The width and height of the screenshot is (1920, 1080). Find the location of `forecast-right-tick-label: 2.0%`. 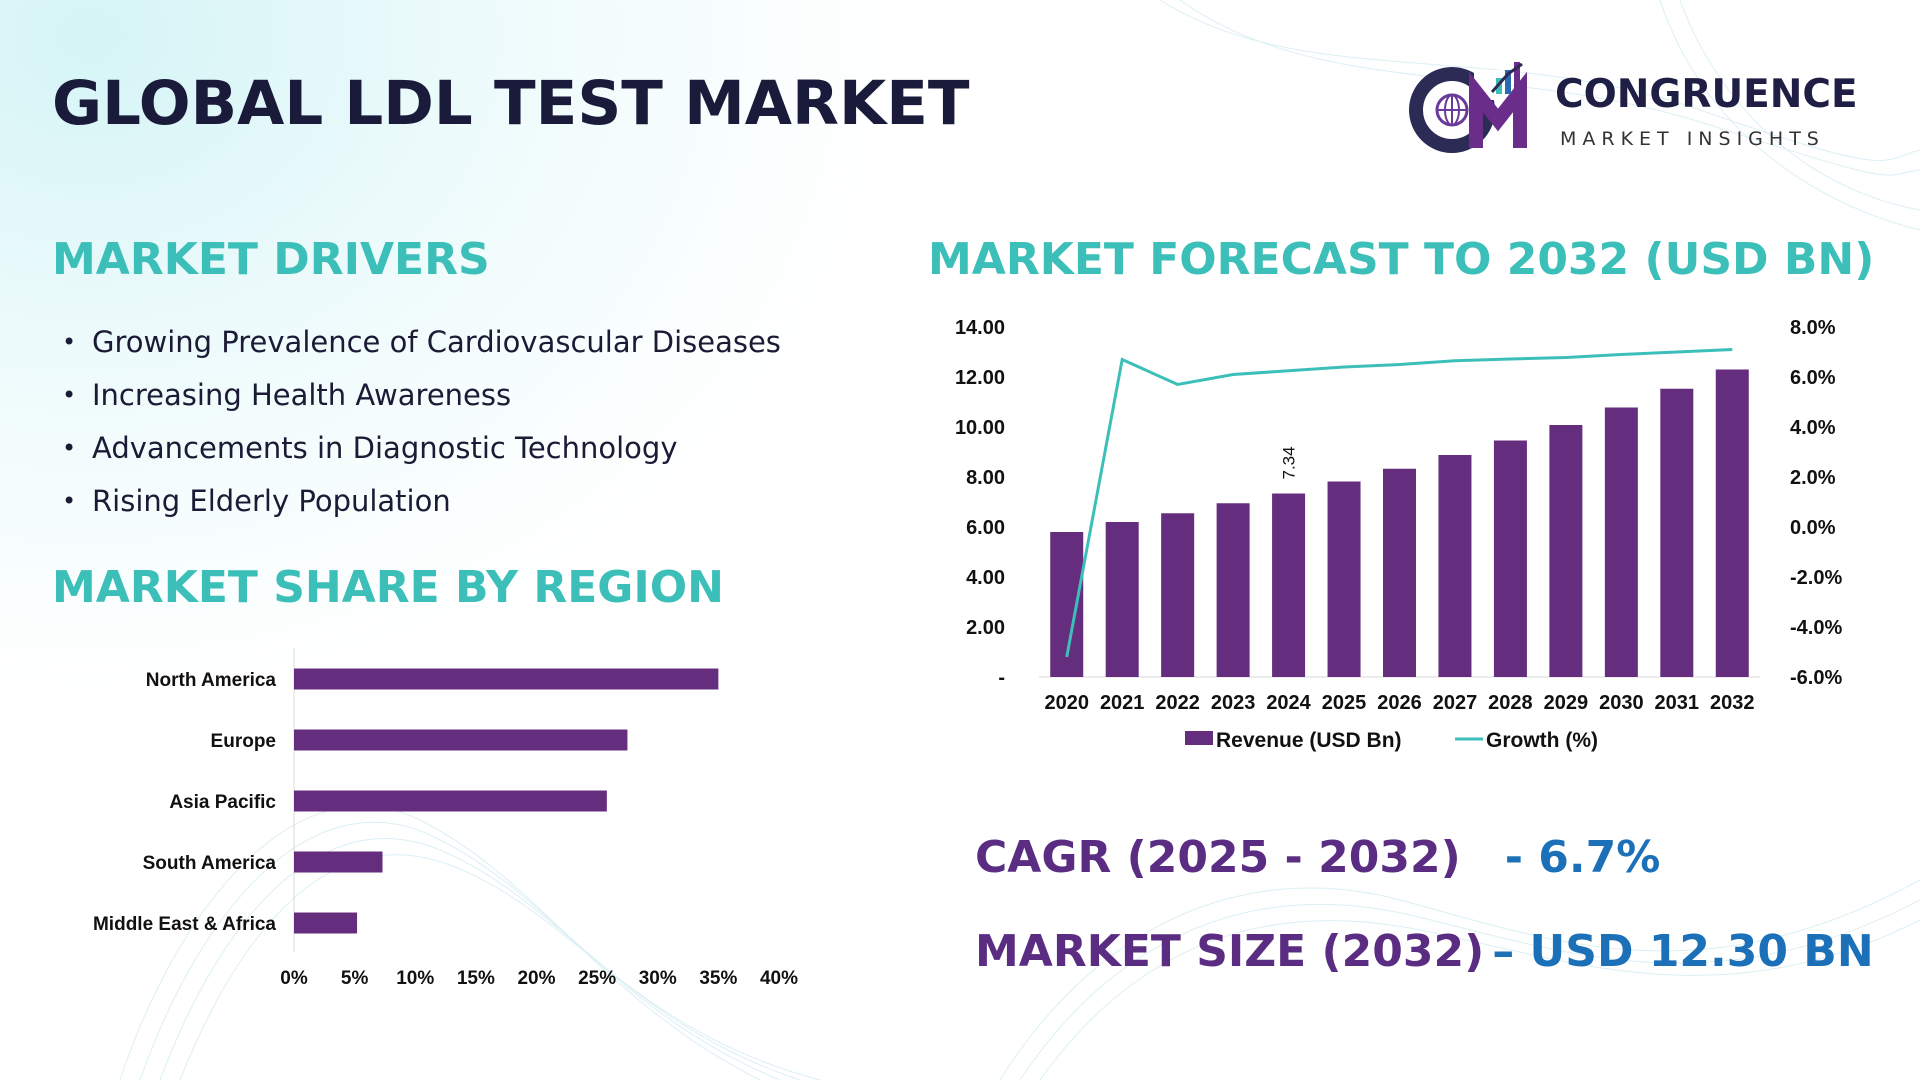

forecast-right-tick-label: 2.0% is located at coordinates (1813, 478).